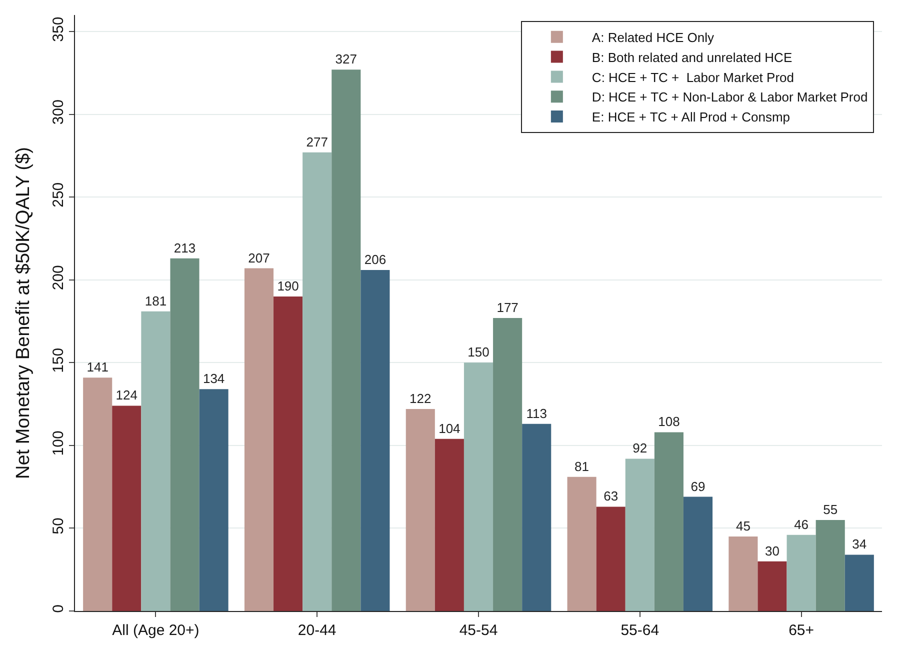 This screenshot has height=651, width=897. I want to click on x-tick-label: All (Age 20+), so click(156, 630).